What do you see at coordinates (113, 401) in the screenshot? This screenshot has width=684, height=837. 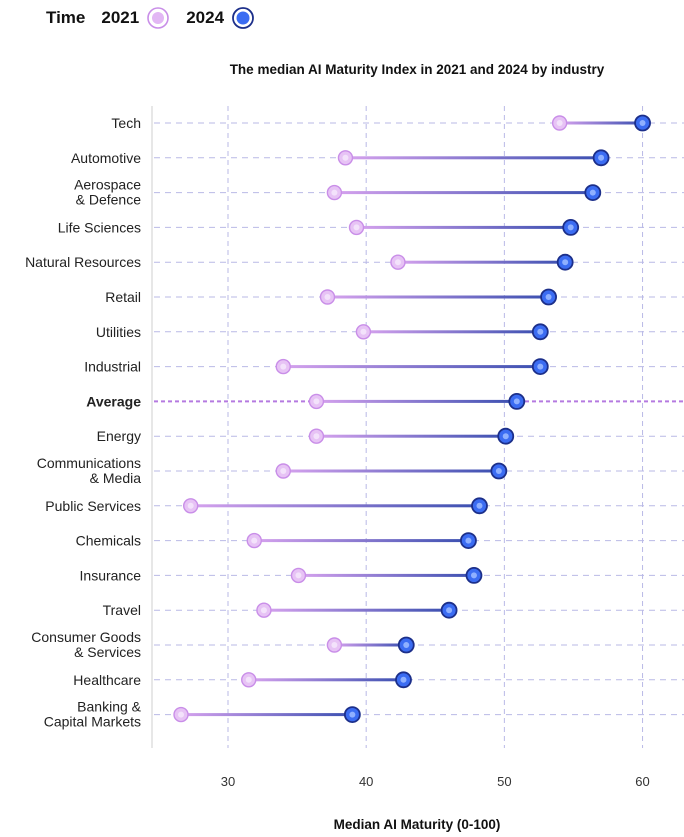 I see `y-tick-label: Average` at bounding box center [113, 401].